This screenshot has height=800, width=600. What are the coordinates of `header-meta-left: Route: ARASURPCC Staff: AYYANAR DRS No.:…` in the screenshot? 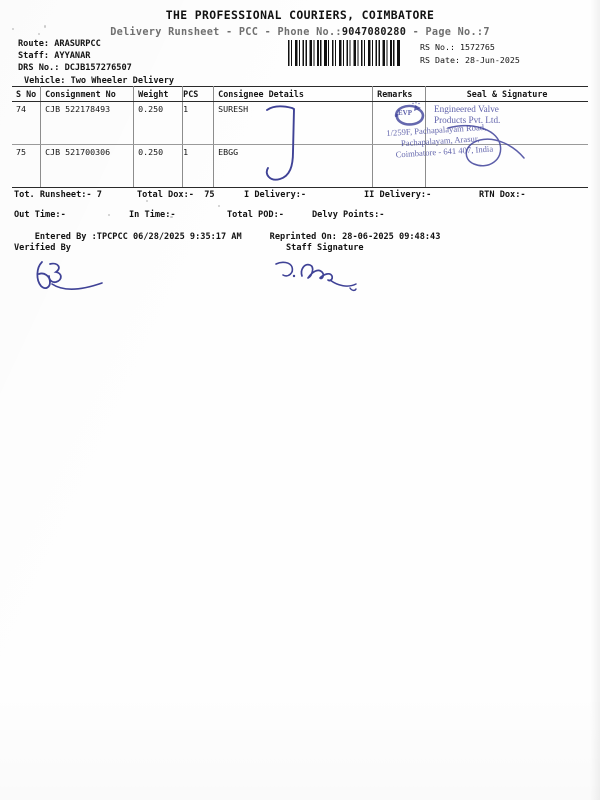 It's located at (96, 62).